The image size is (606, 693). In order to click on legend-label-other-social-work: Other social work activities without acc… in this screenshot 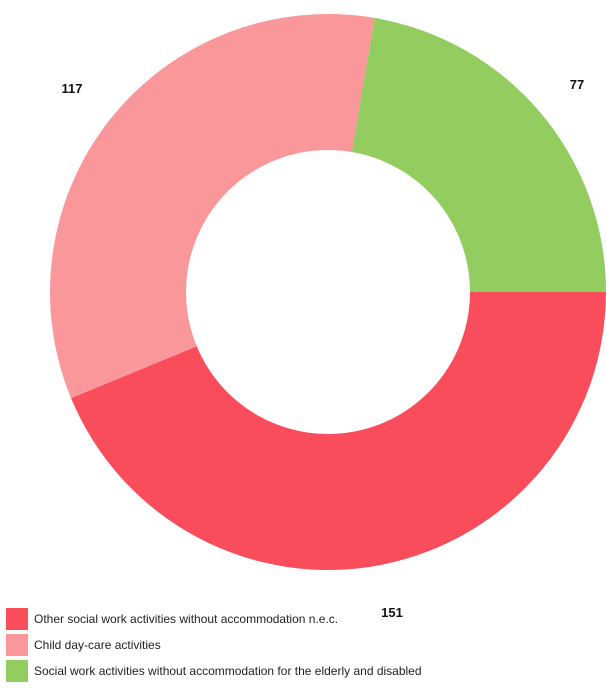, I will do `click(186, 619)`.